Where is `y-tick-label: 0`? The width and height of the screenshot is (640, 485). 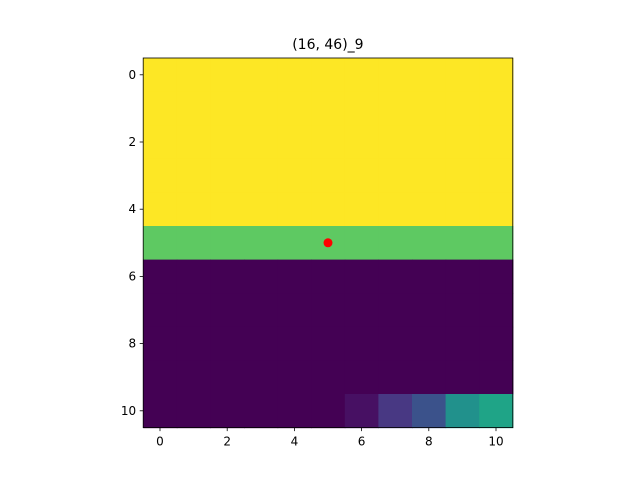 y-tick-label: 0 is located at coordinates (133, 75).